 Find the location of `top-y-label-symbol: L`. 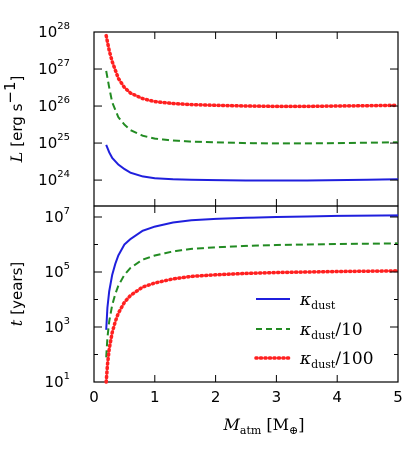

top-y-label-symbol: L is located at coordinates (16, 158).